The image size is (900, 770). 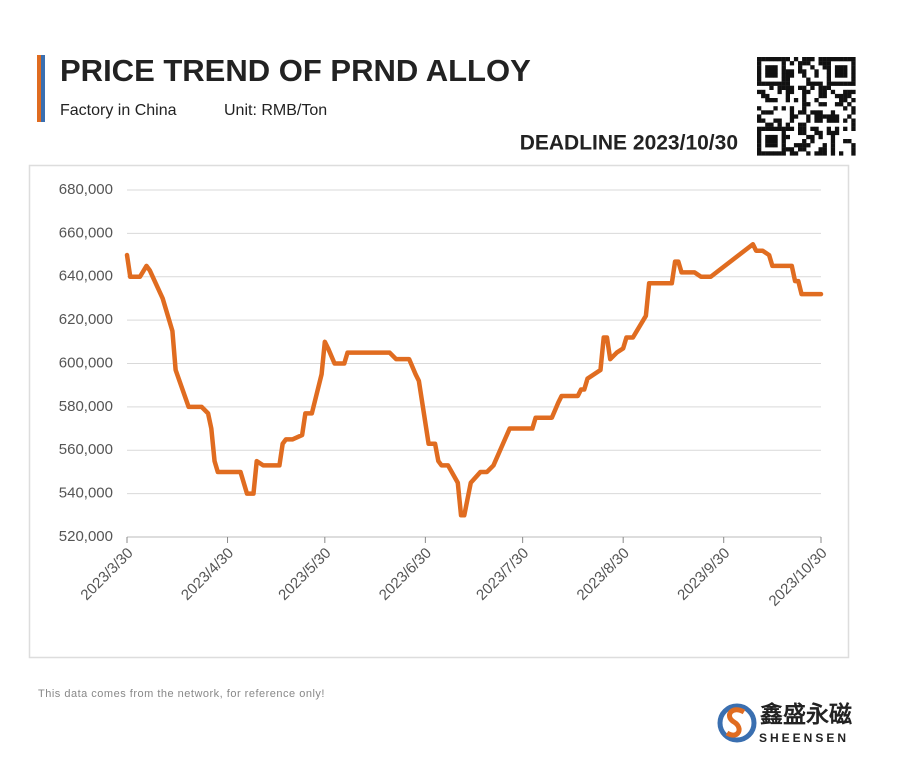 What do you see at coordinates (86, 232) in the screenshot?
I see `y-tick-label: 660,000` at bounding box center [86, 232].